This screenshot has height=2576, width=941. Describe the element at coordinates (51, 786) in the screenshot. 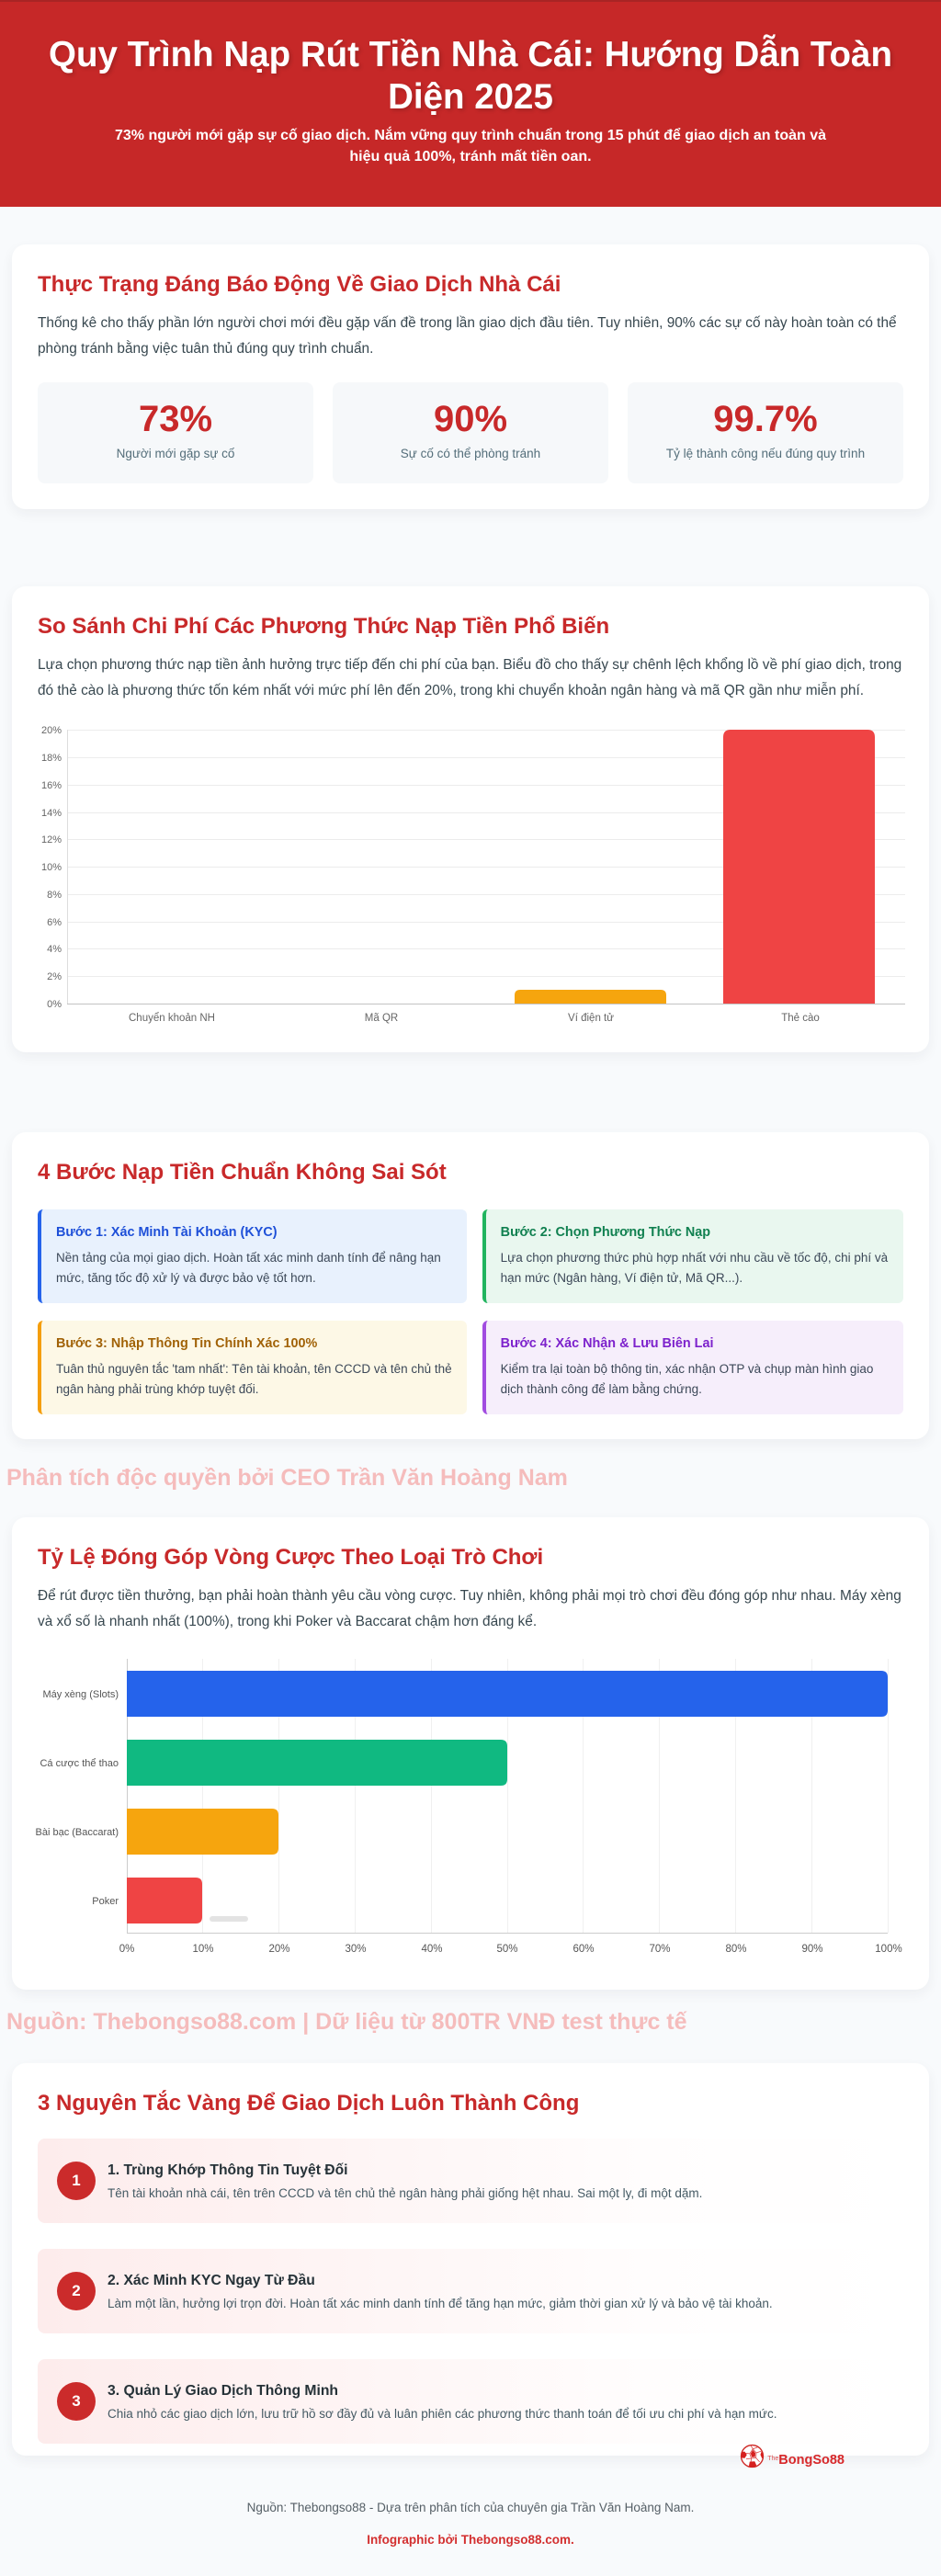

I see `svg-text: 16%` at that location.